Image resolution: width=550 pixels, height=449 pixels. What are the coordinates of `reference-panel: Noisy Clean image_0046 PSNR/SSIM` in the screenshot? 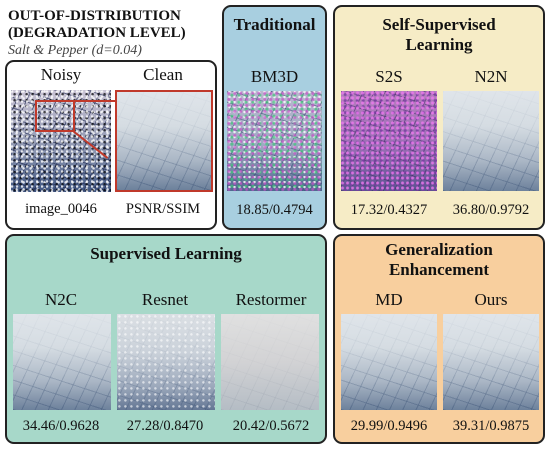 It's located at (111, 145).